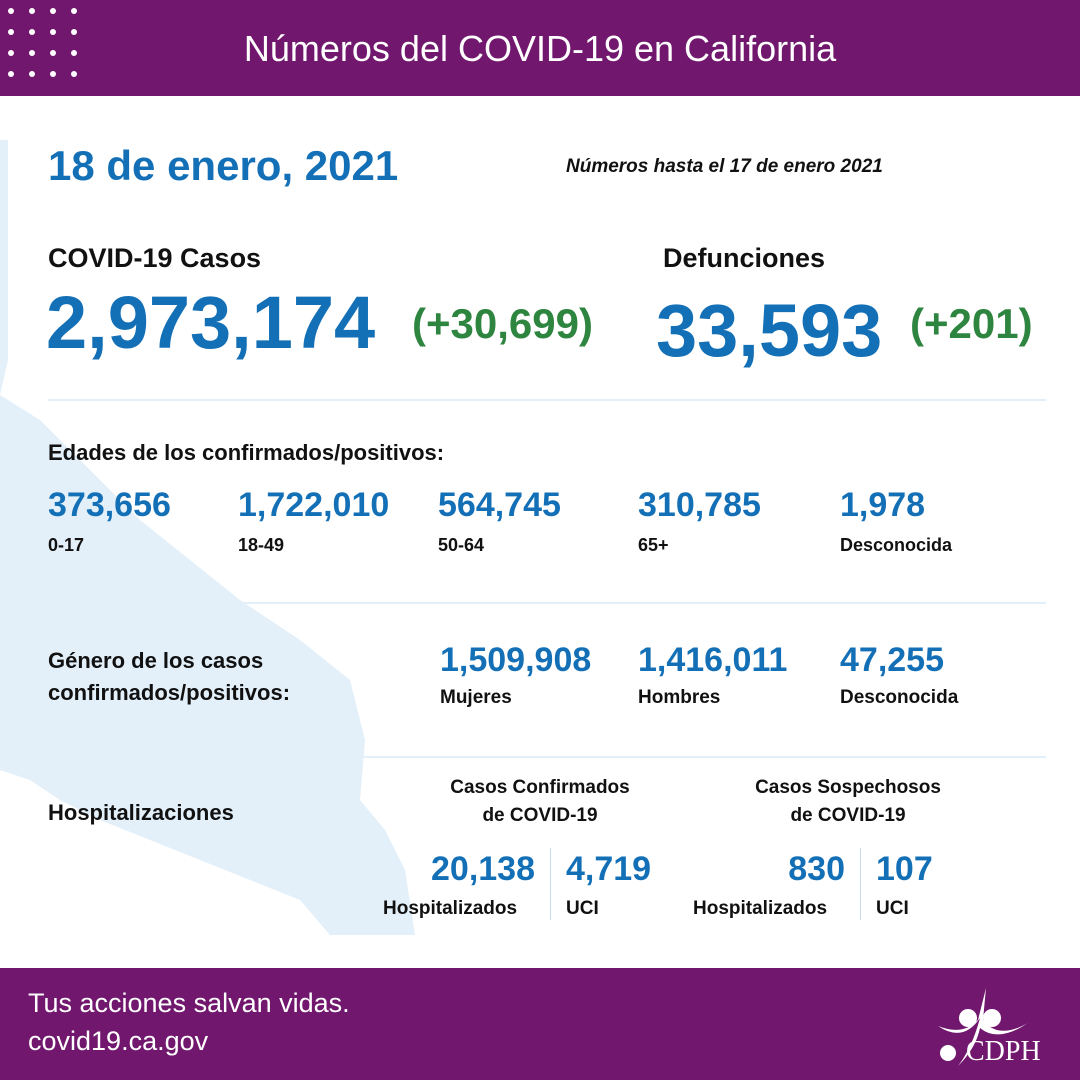 The width and height of the screenshot is (1080, 1080). Describe the element at coordinates (724, 166) in the screenshot. I see `data-as-of: Números hasta el 17 de enero 2021` at that location.